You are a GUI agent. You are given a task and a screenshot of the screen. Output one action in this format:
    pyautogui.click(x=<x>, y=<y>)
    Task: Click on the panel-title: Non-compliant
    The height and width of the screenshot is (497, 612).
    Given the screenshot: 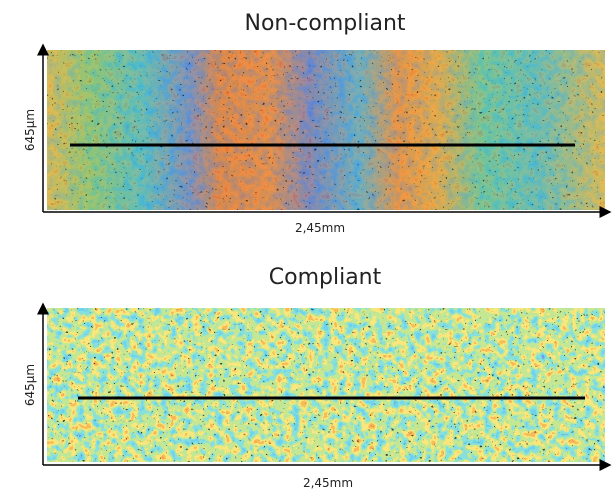 What is the action you would take?
    pyautogui.click(x=324, y=23)
    